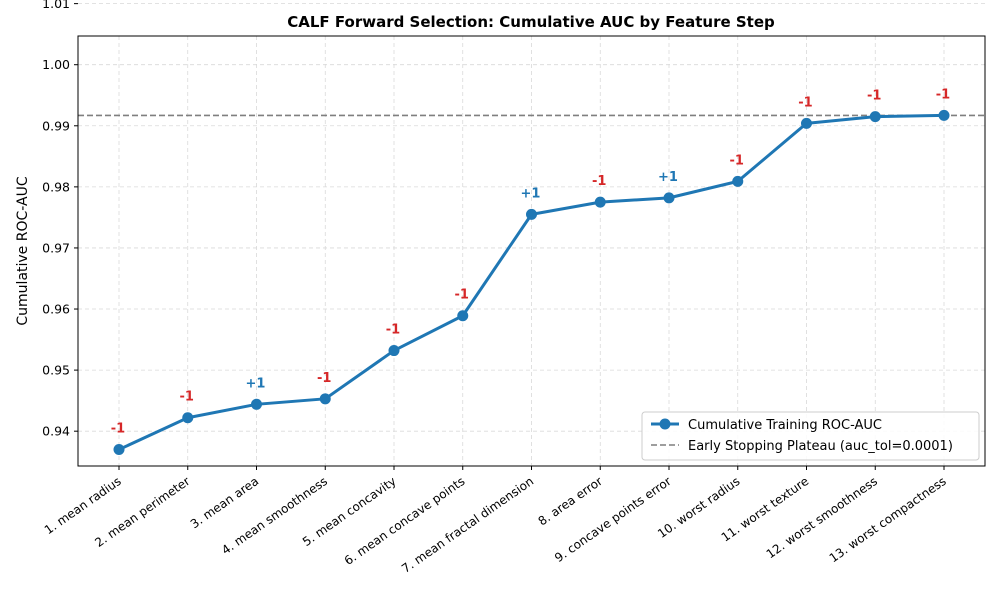 The width and height of the screenshot is (1000, 600). I want to click on x-tick-label: 13. worst compactness, so click(888, 519).